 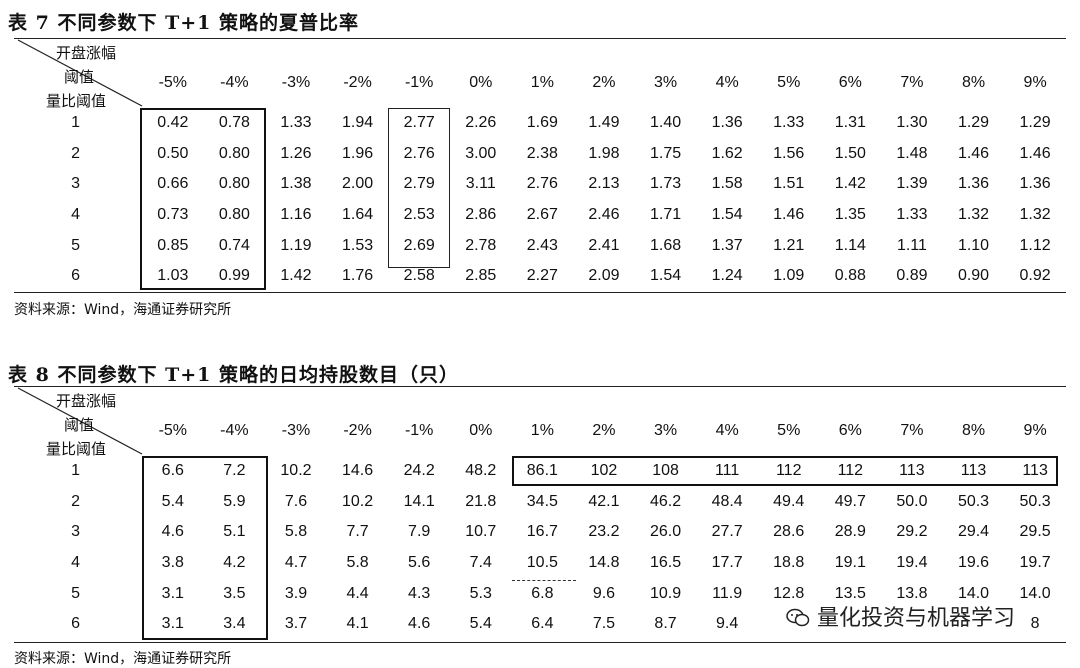 I want to click on table-cell: 2.46, so click(x=604, y=215).